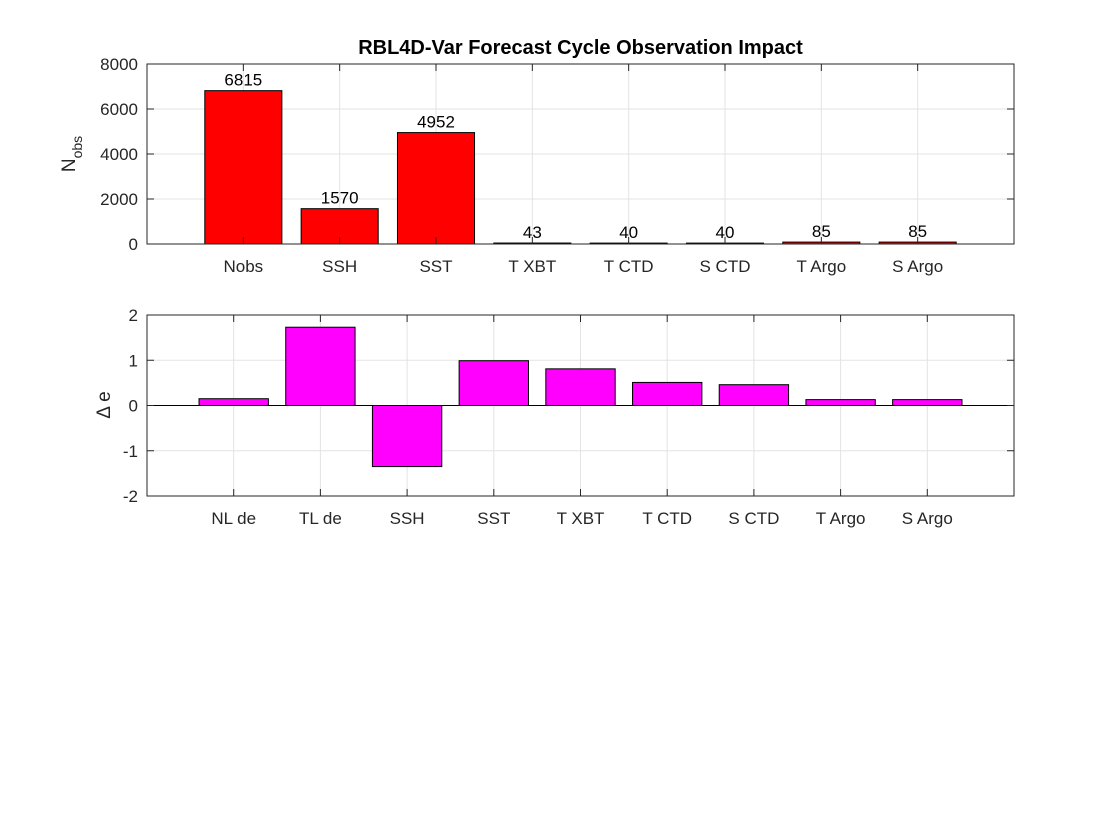 This screenshot has width=1120, height=840. Describe the element at coordinates (340, 198) in the screenshot. I see `data-label: 1570` at that location.